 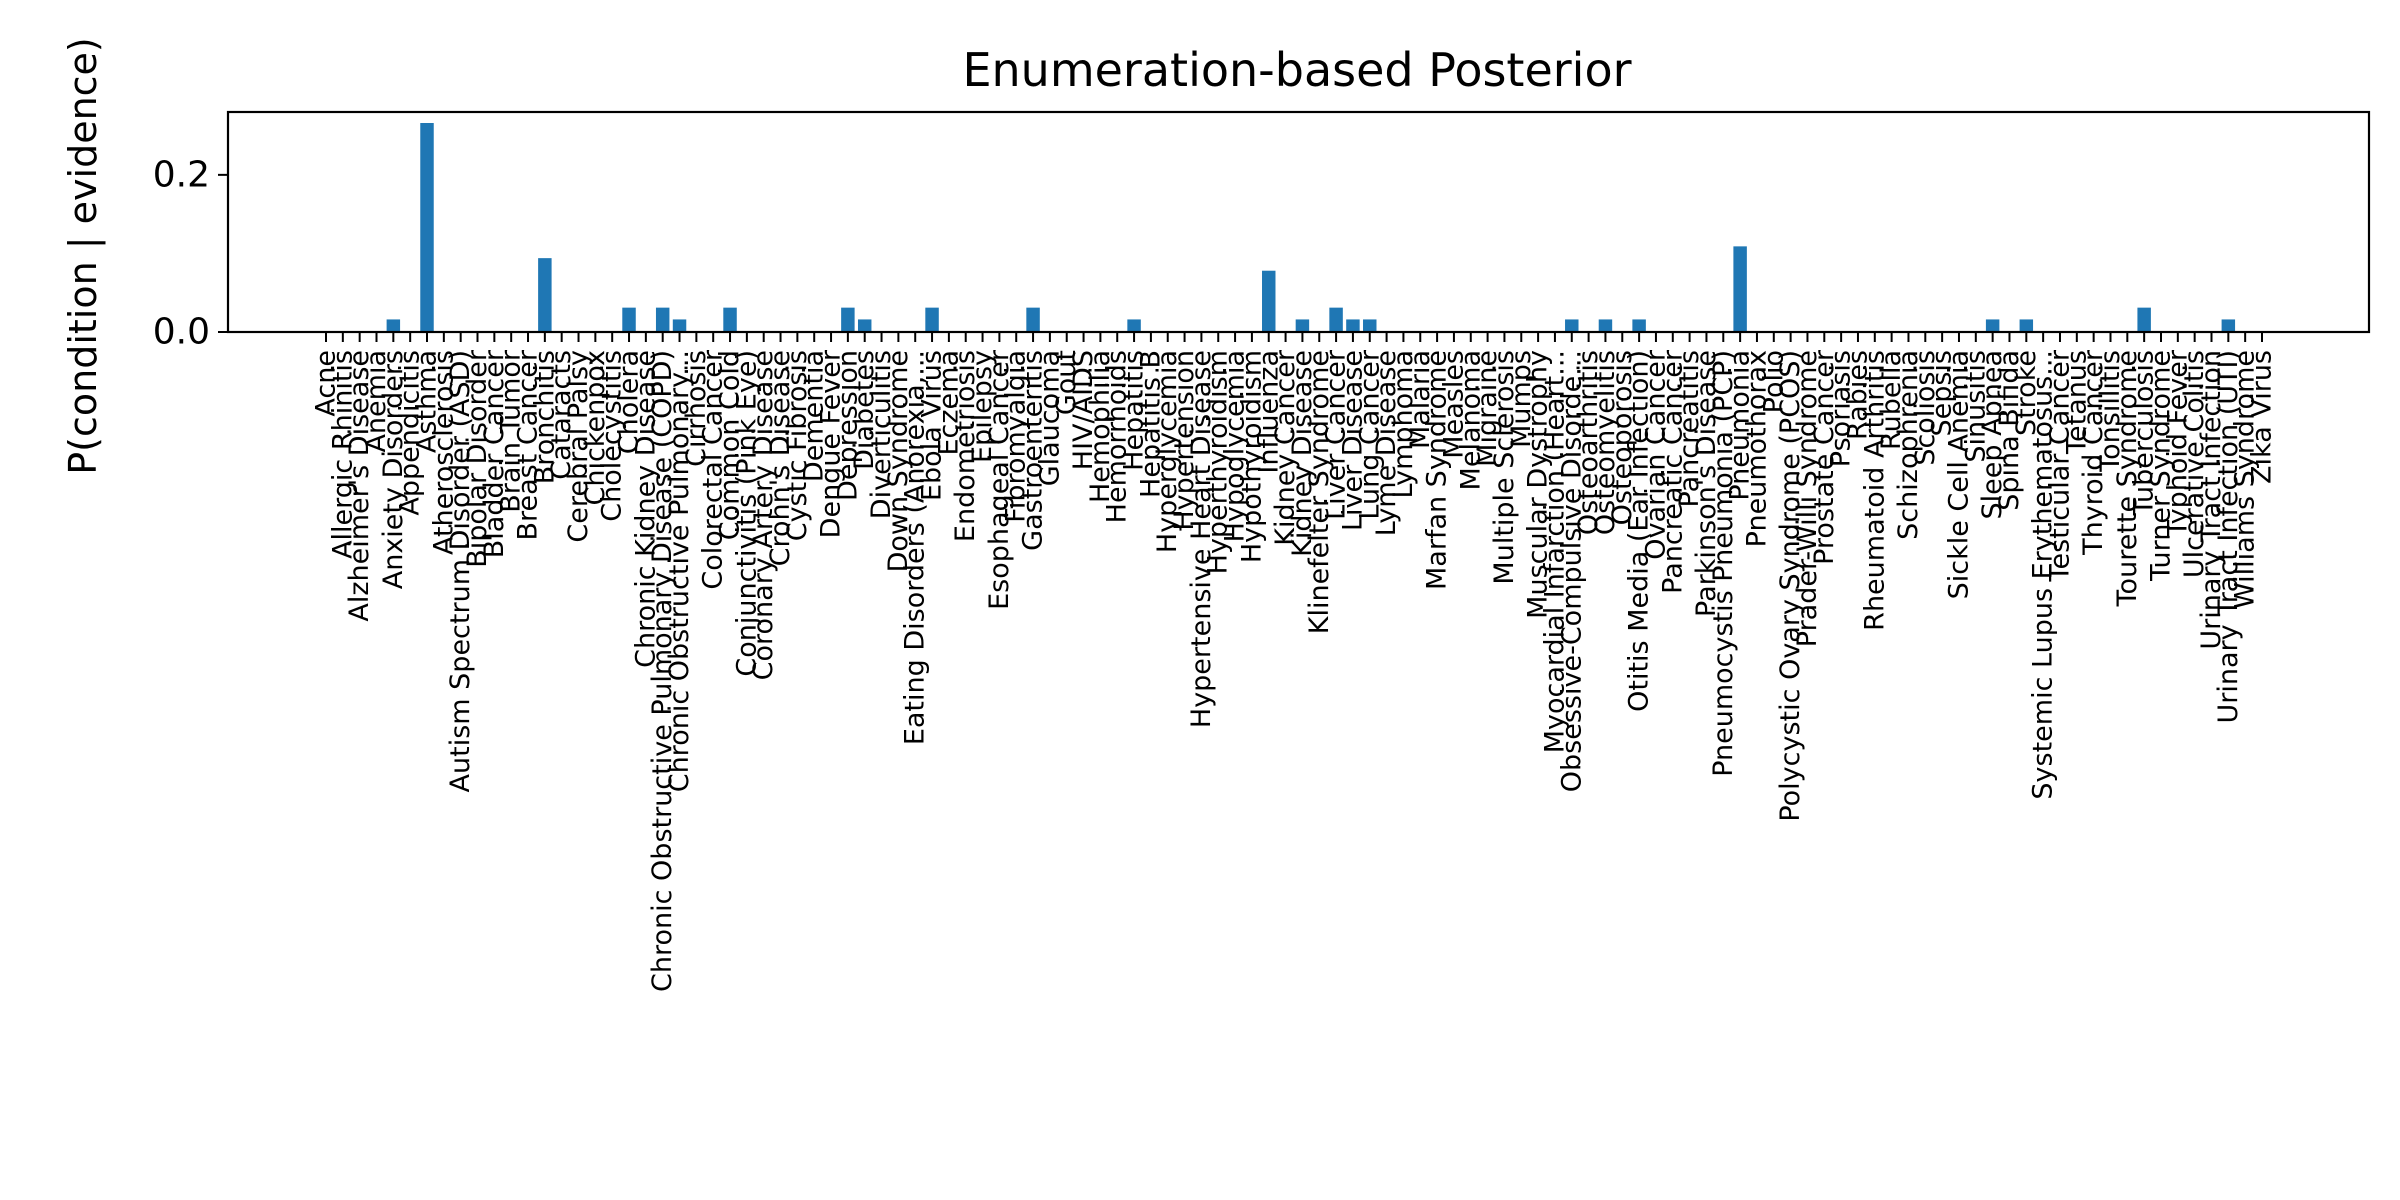 What do you see at coordinates (1908, 445) in the screenshot?
I see `x-tick-label: Schizophrenia` at bounding box center [1908, 445].